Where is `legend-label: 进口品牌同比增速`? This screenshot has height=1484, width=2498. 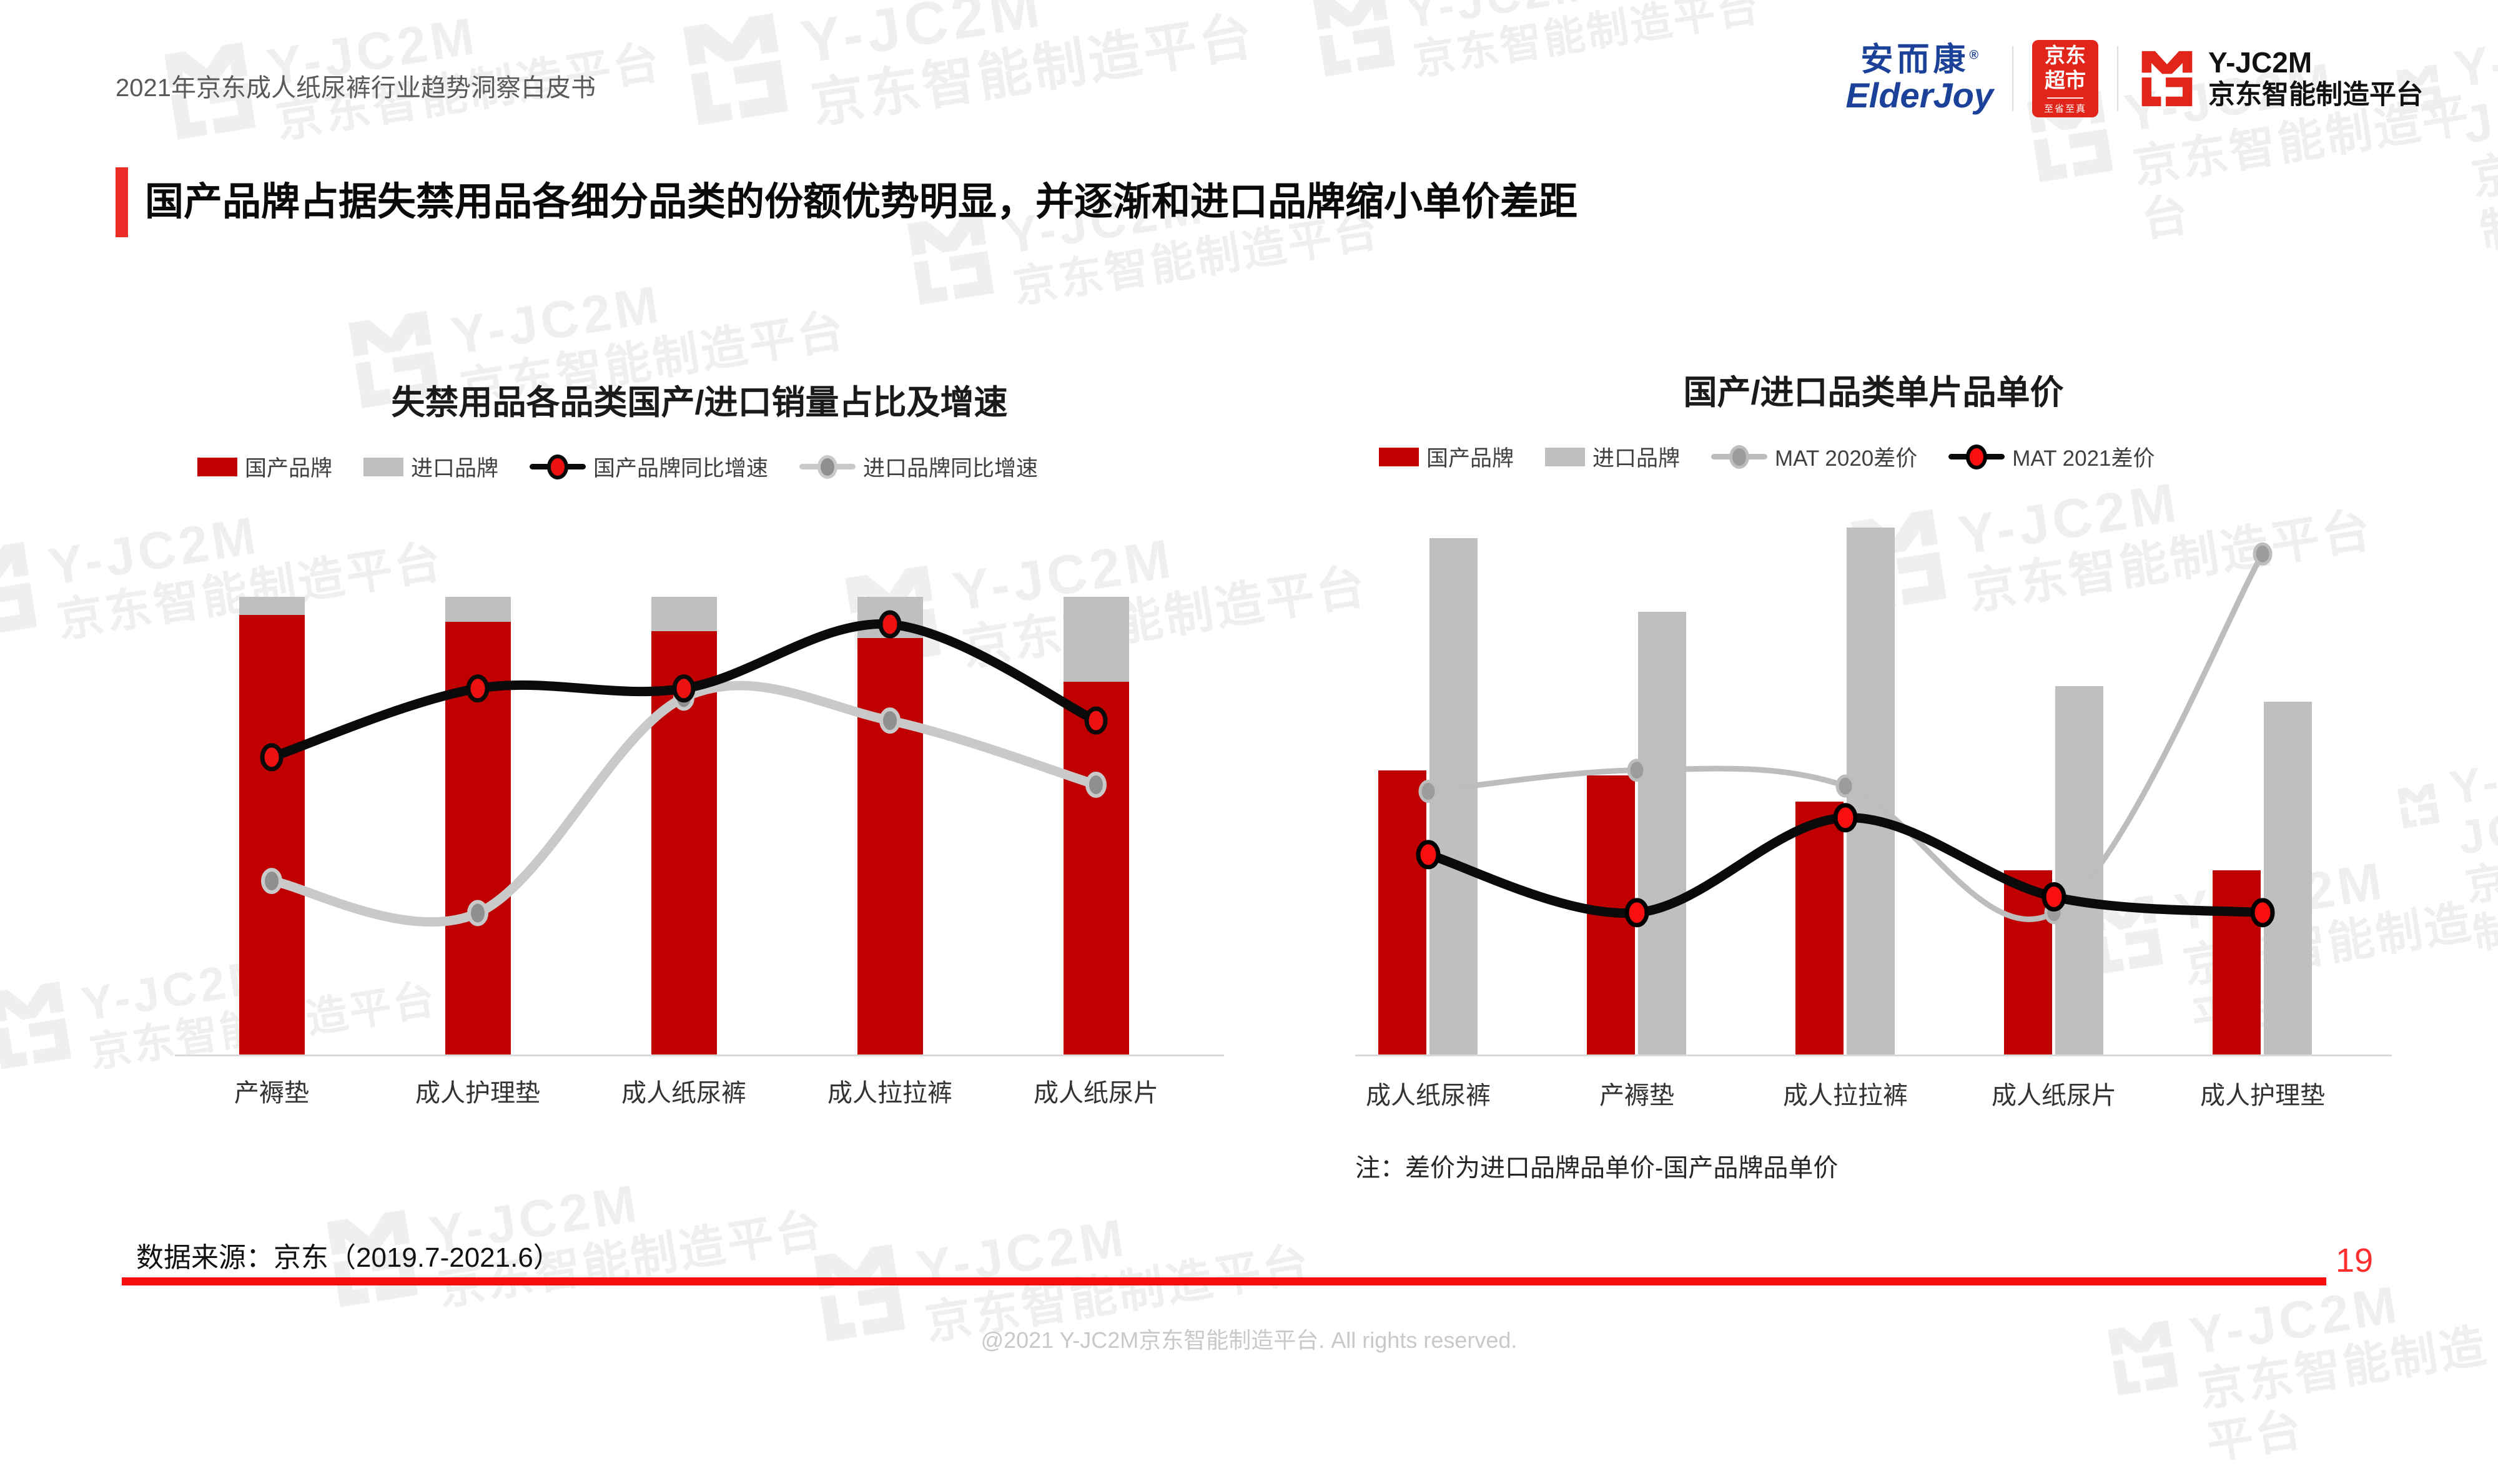 legend-label: 进口品牌同比增速 is located at coordinates (951, 468).